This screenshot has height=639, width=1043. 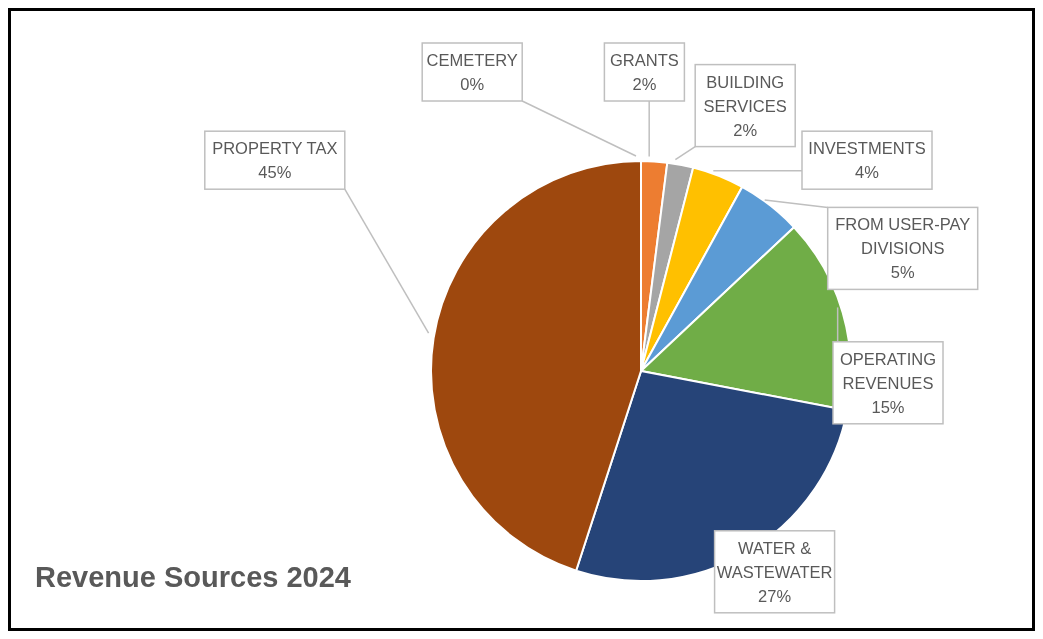 What do you see at coordinates (902, 272) in the screenshot?
I see `data-label: 5%` at bounding box center [902, 272].